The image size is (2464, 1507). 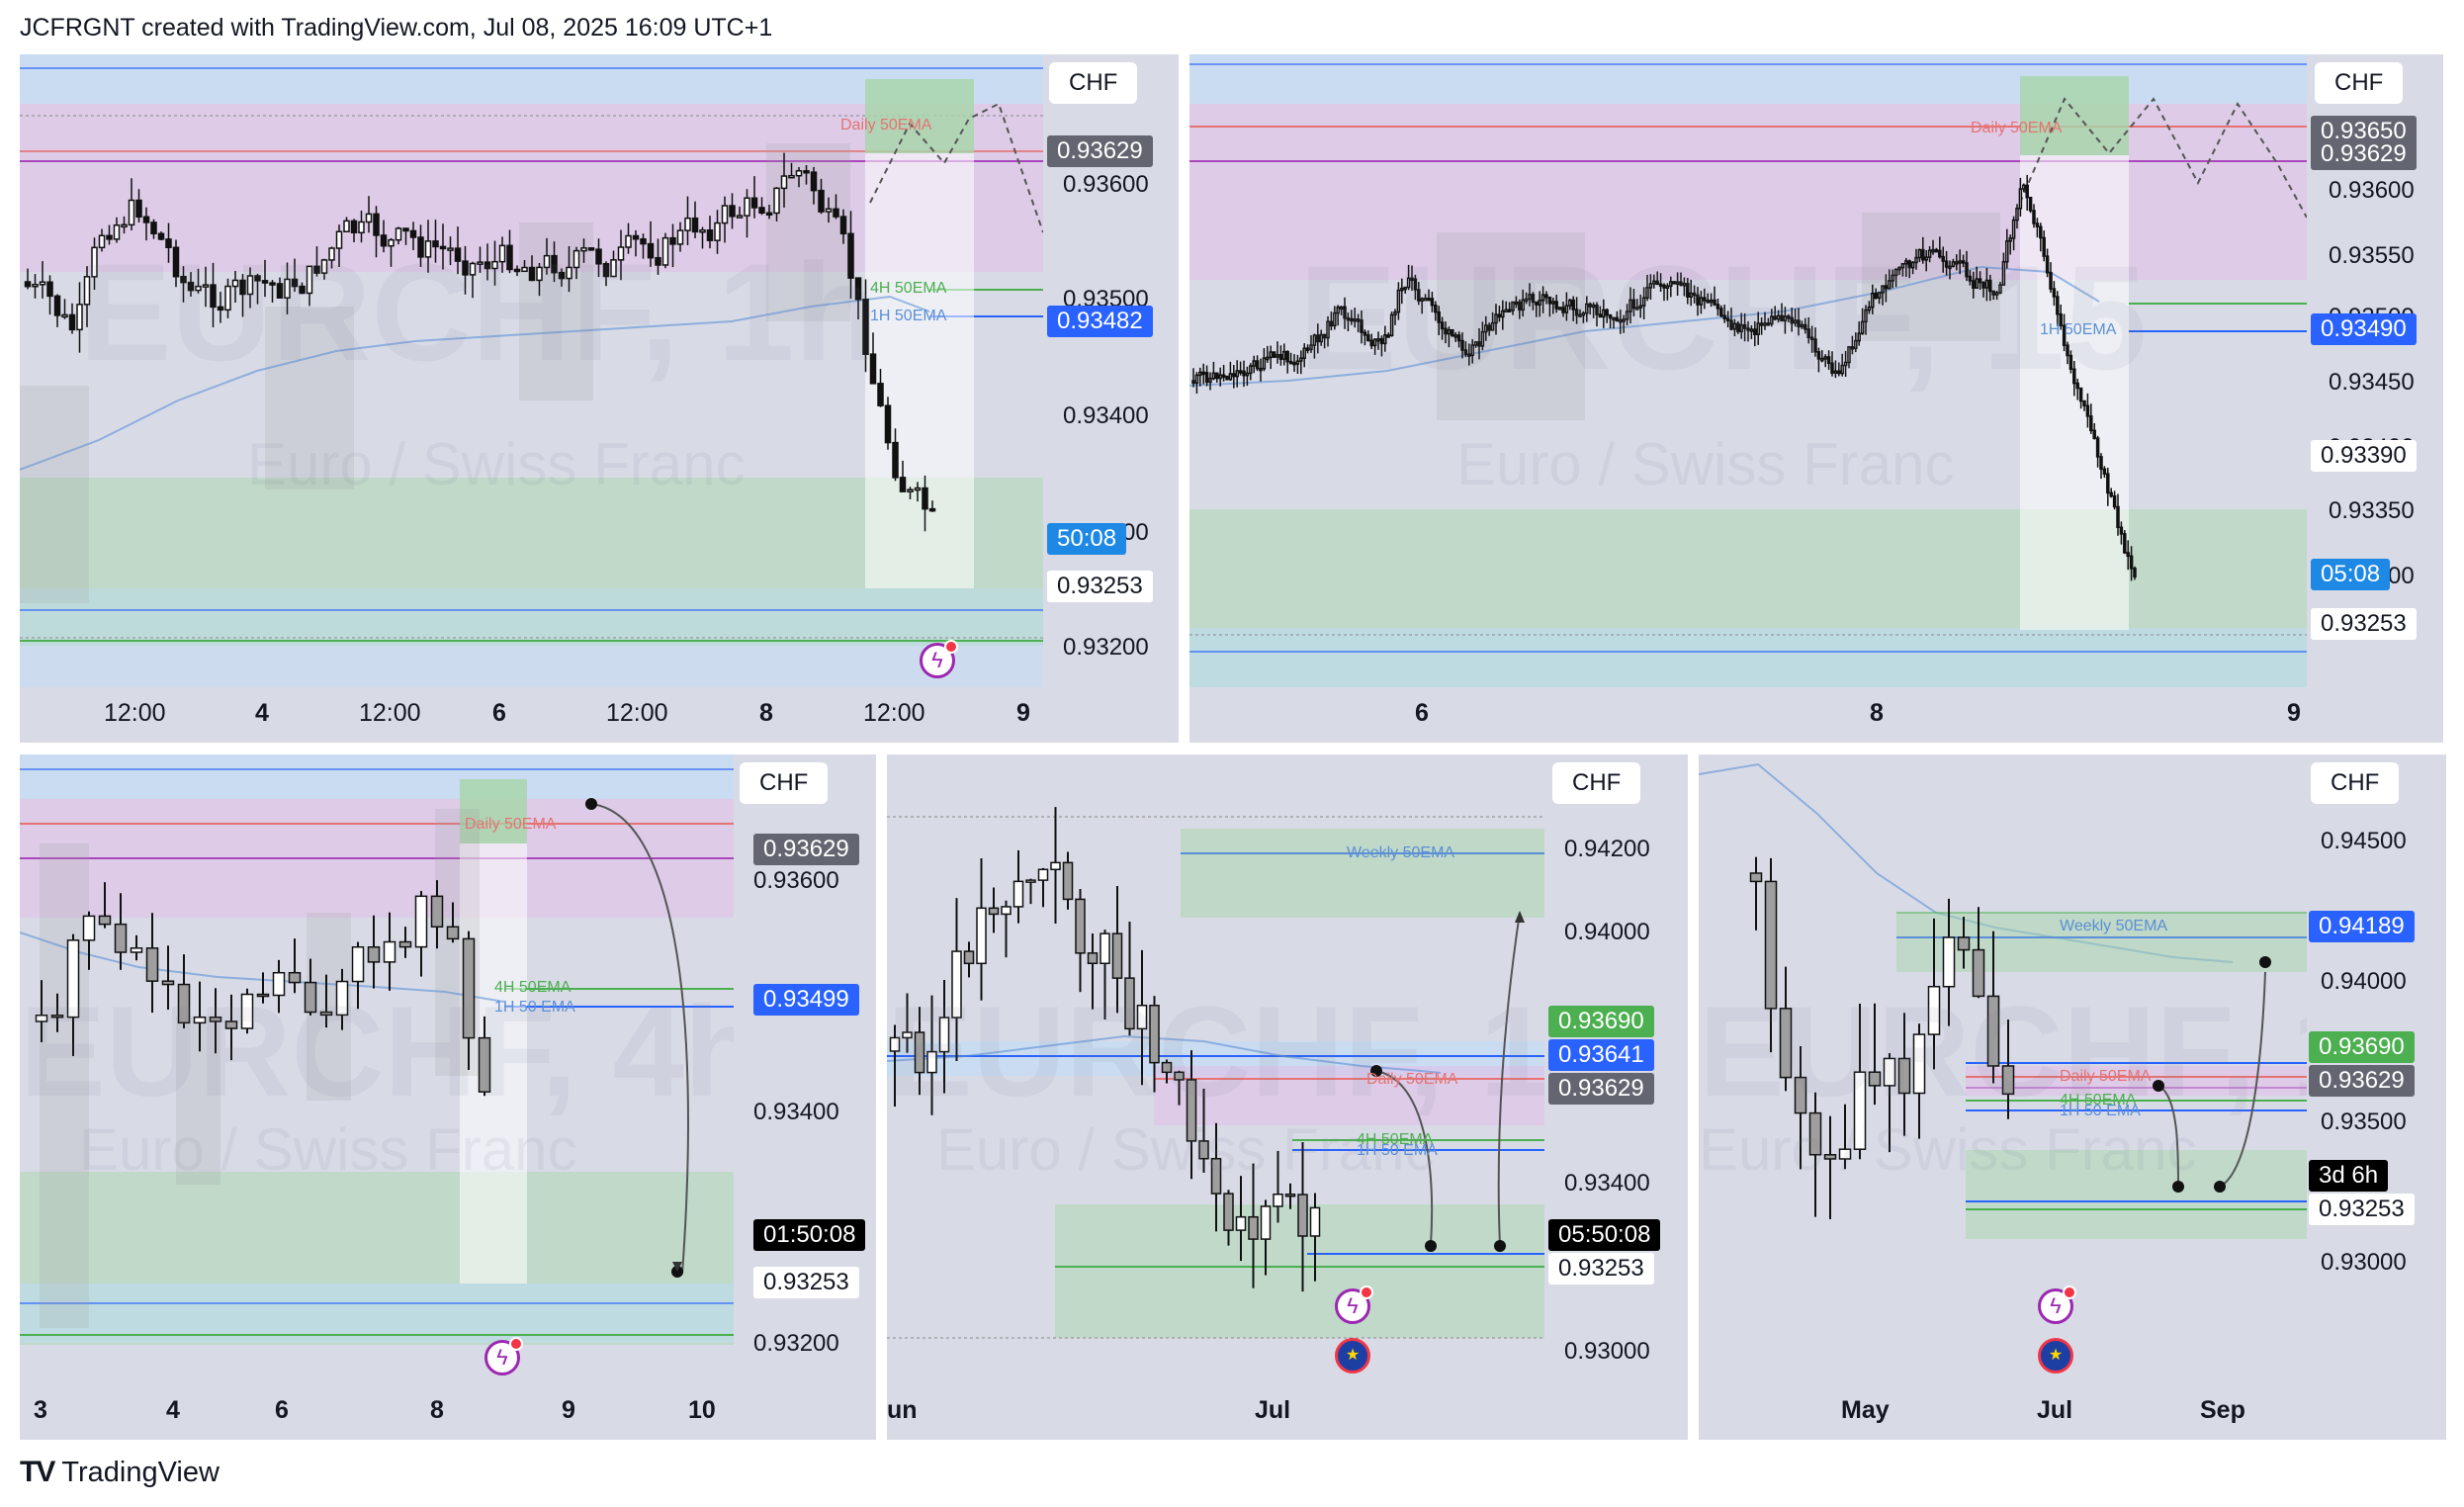 I want to click on tradingview-logo-icon: TV, so click(x=37, y=1472).